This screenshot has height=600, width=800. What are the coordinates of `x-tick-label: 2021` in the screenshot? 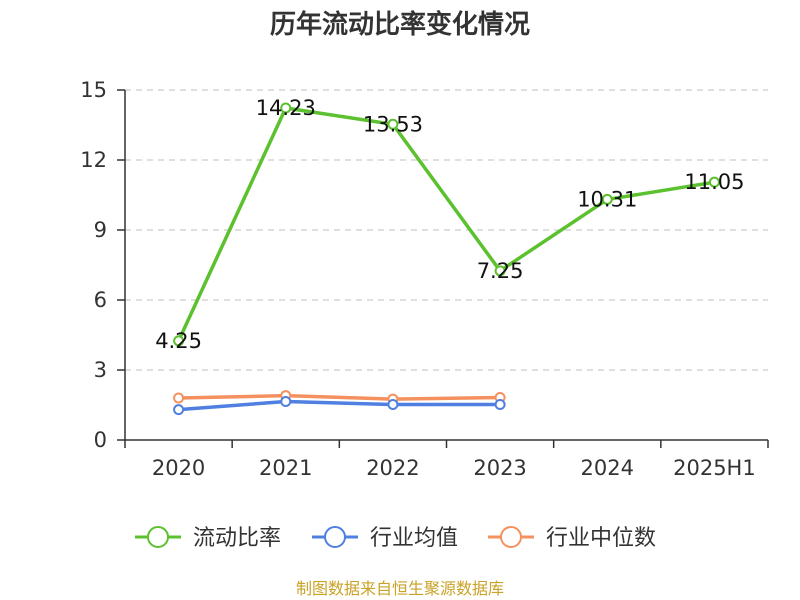 It's located at (285, 468).